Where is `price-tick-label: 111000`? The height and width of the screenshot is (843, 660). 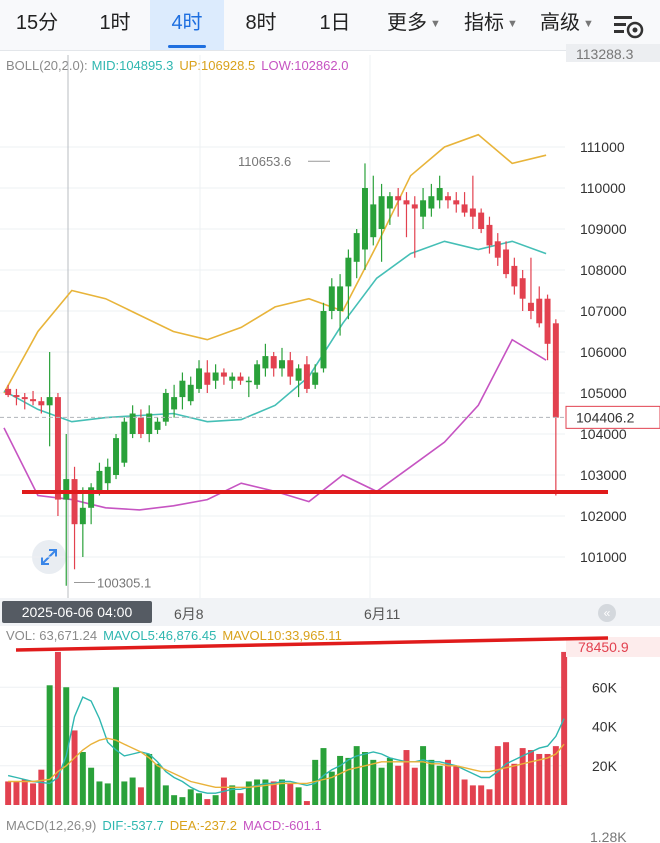 price-tick-label: 111000 is located at coordinates (602, 147).